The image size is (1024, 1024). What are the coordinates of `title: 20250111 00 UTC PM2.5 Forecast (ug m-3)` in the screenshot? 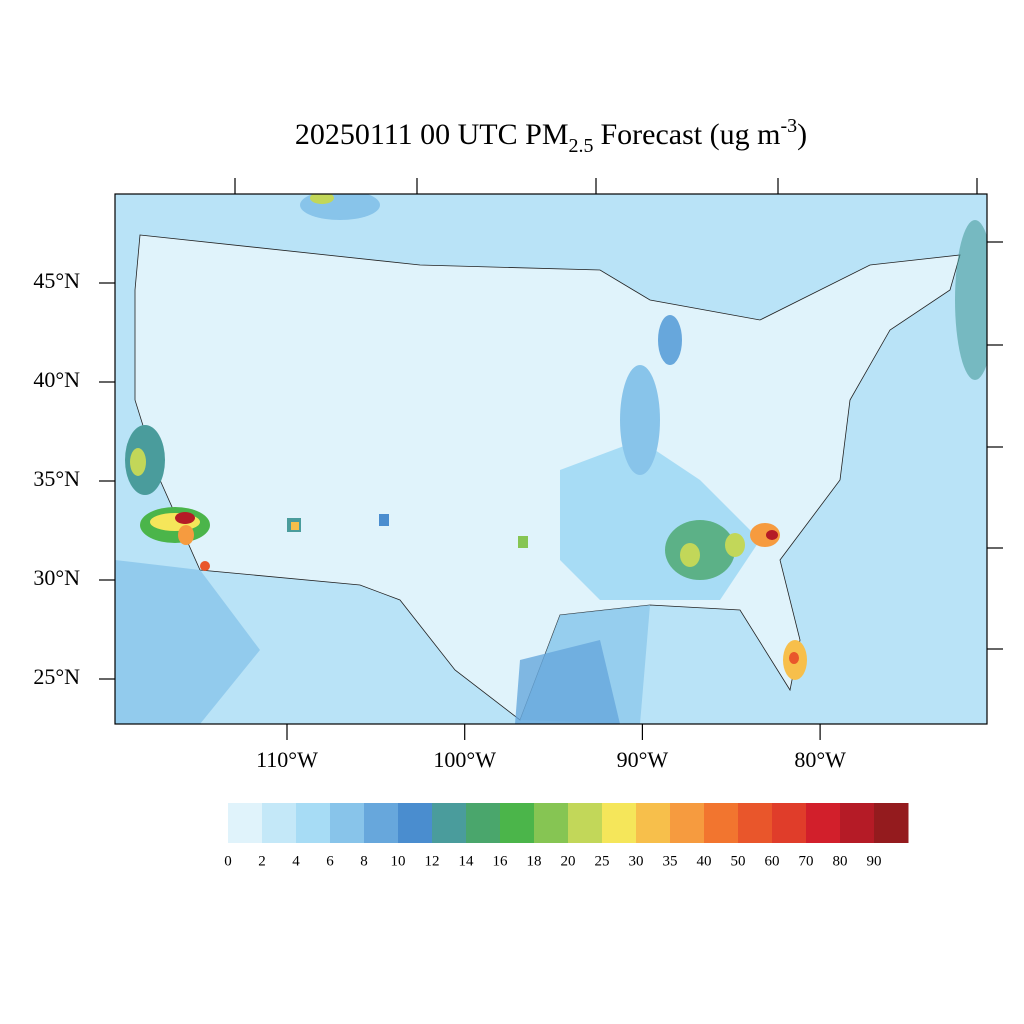 It's located at (551, 136).